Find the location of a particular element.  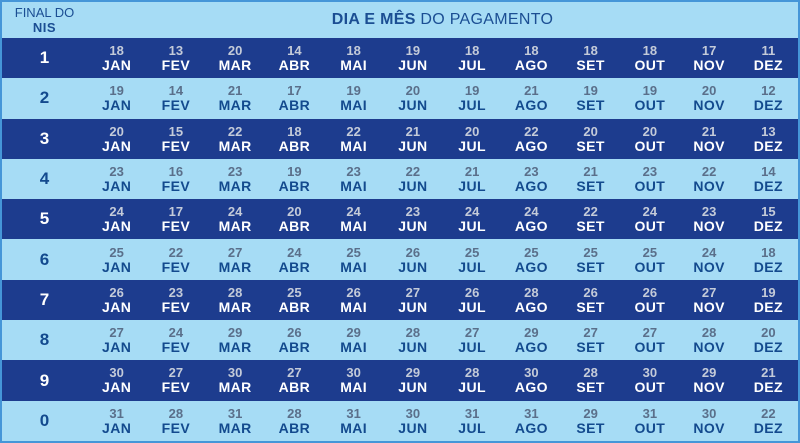

payment-cell: 17 NOV is located at coordinates (709, 58).